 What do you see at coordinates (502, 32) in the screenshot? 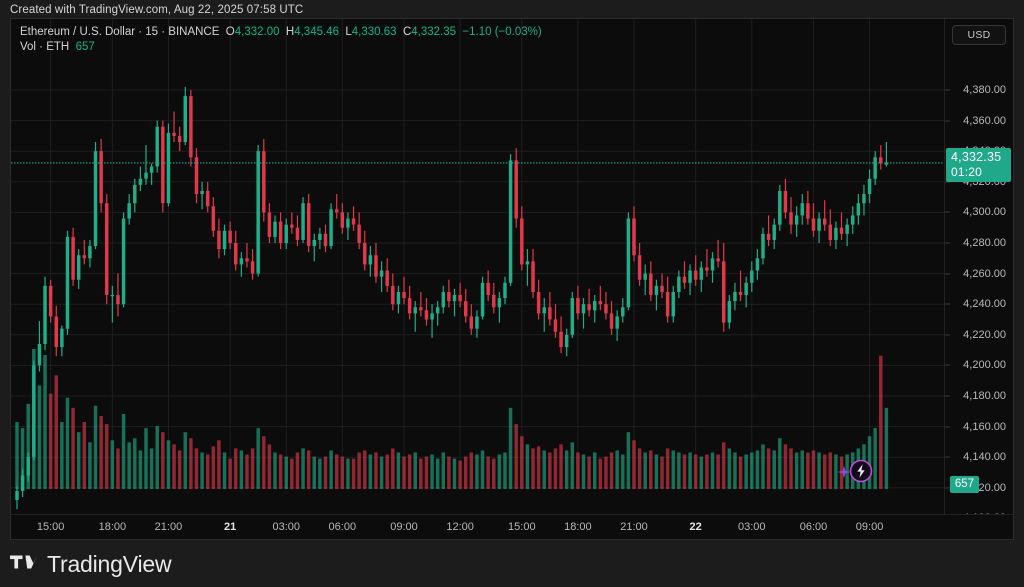
I see `legend-change: −1.10 (−0.03%)` at bounding box center [502, 32].